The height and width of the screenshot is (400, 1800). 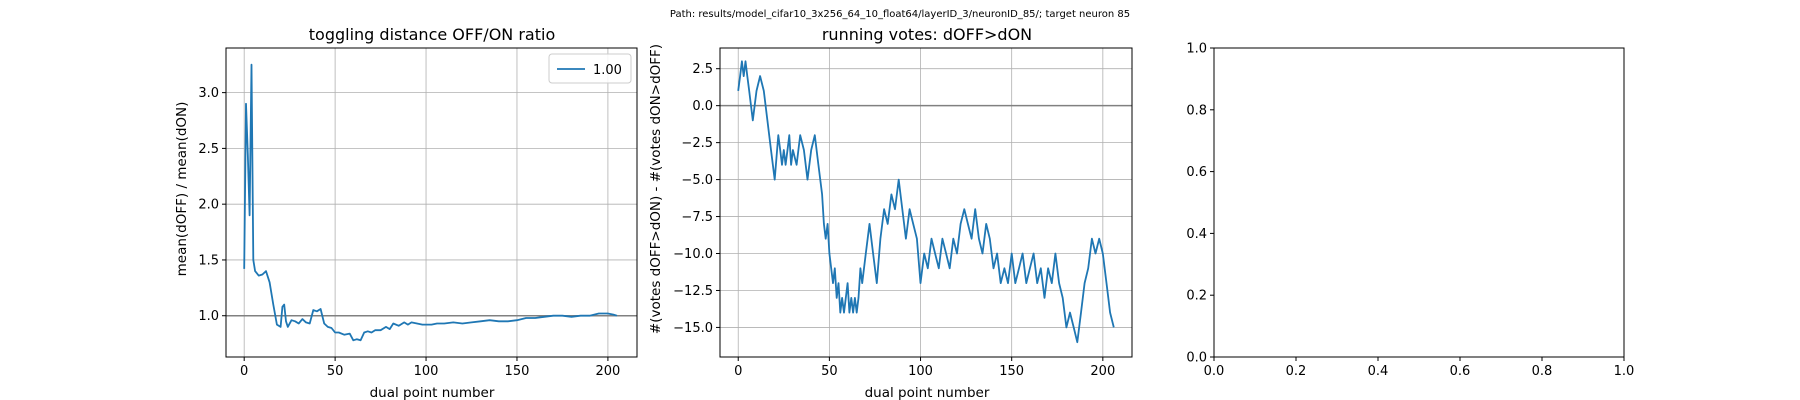 What do you see at coordinates (693, 254) in the screenshot?
I see `votes-ytick-label: −10.0` at bounding box center [693, 254].